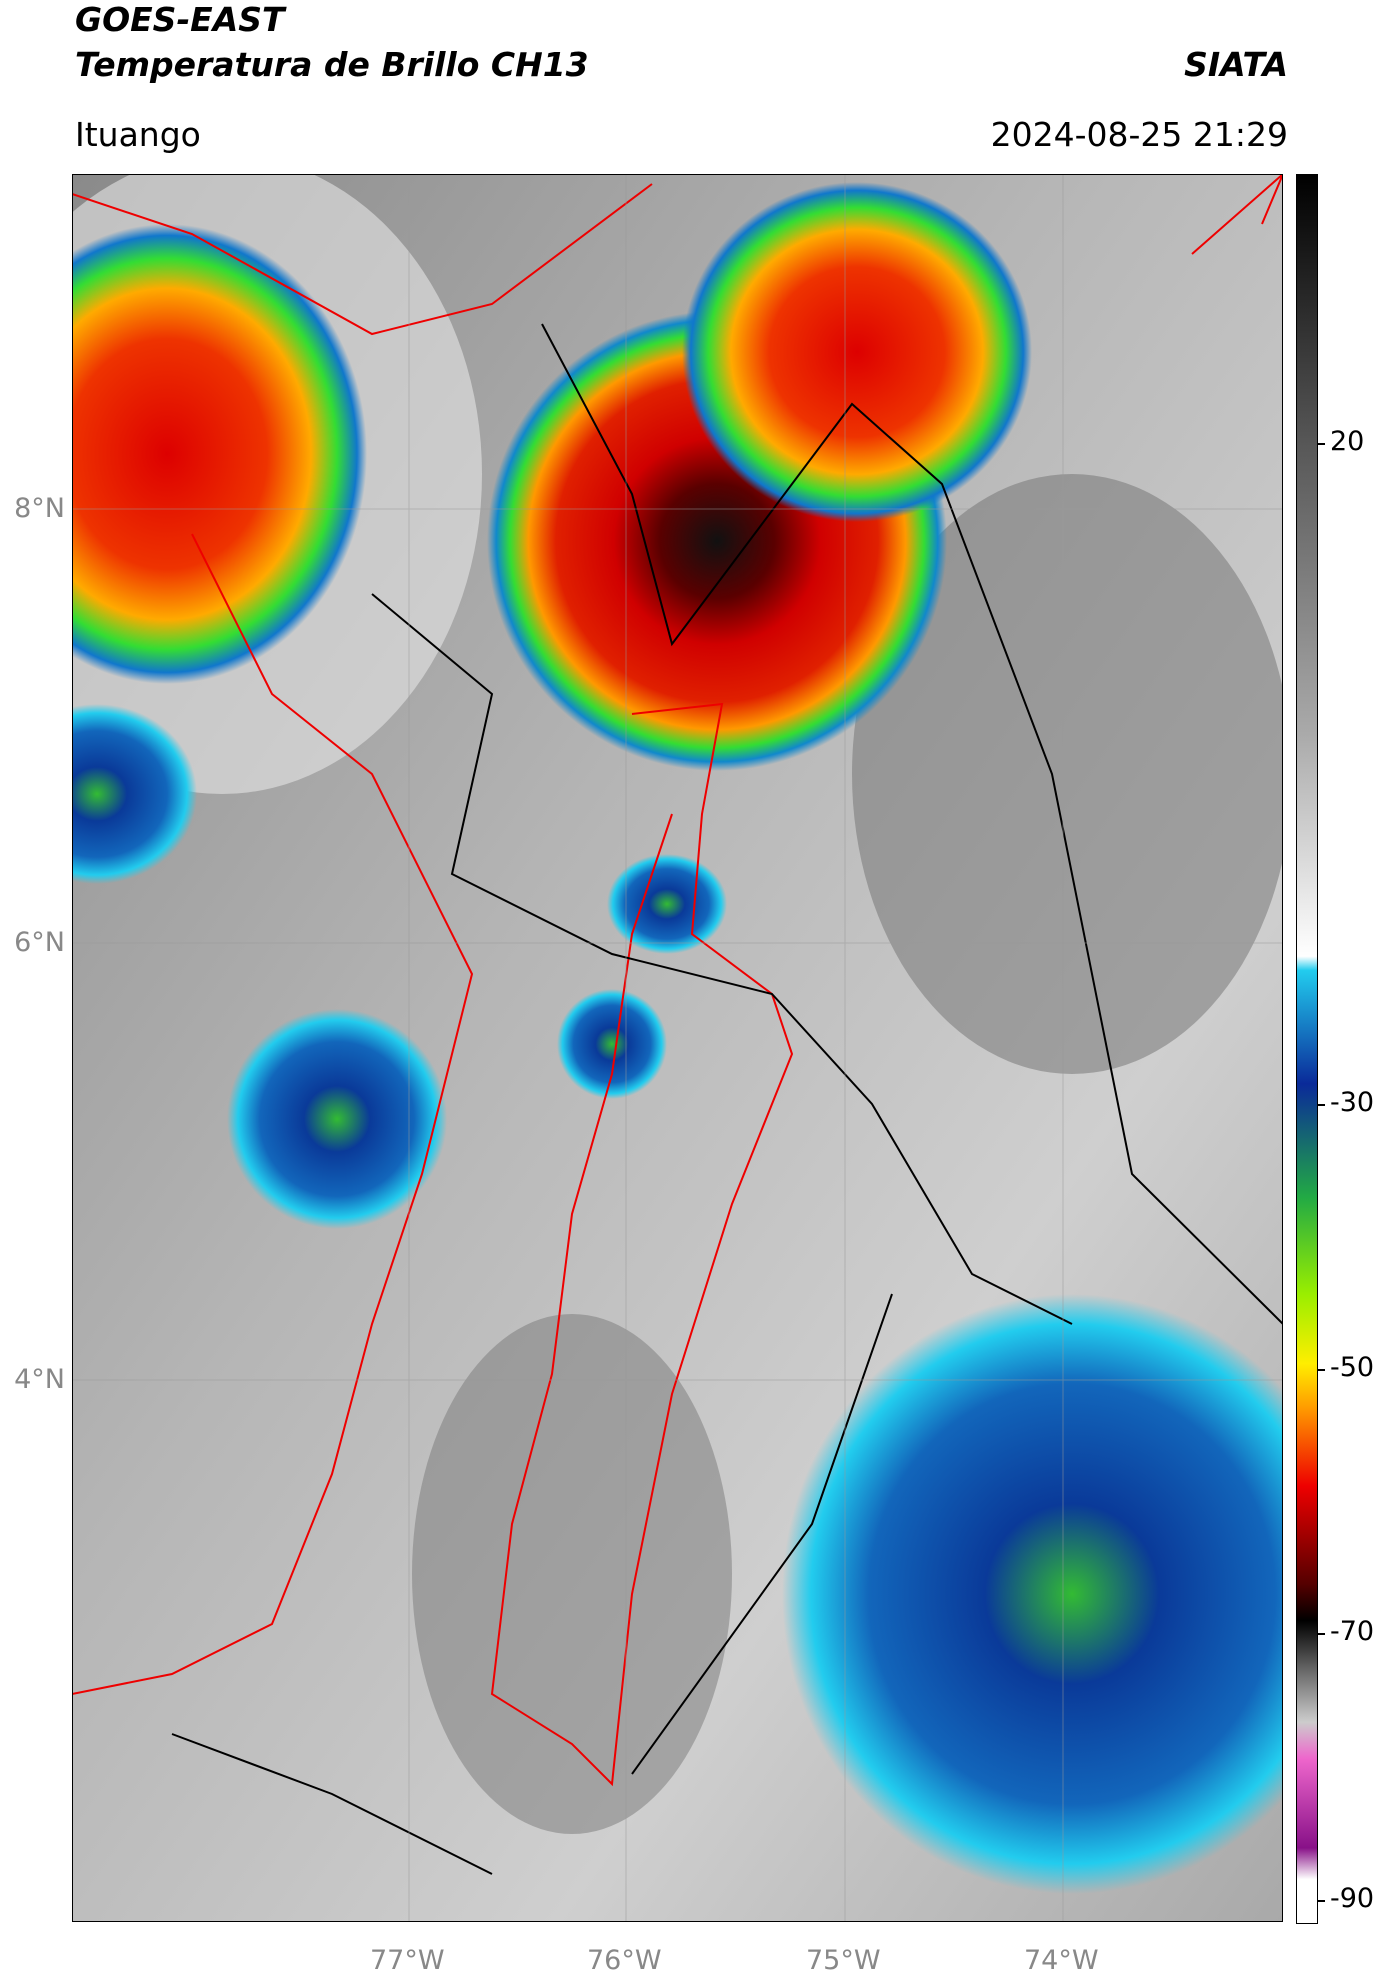 The width and height of the screenshot is (1384, 1981). I want to click on colorbar-label: -70, so click(1352, 1631).